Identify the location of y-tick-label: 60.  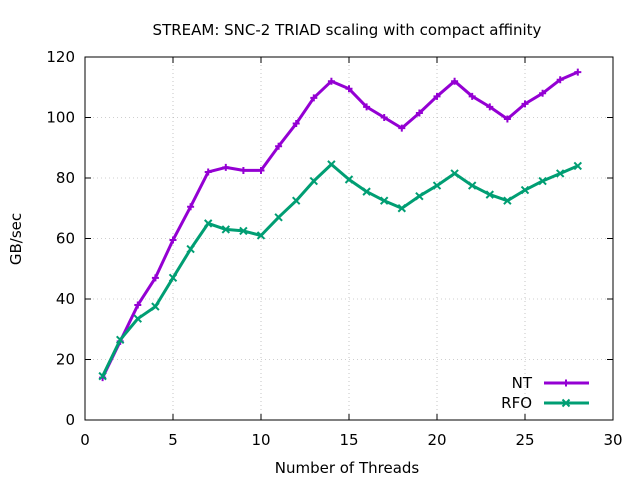
(65, 239).